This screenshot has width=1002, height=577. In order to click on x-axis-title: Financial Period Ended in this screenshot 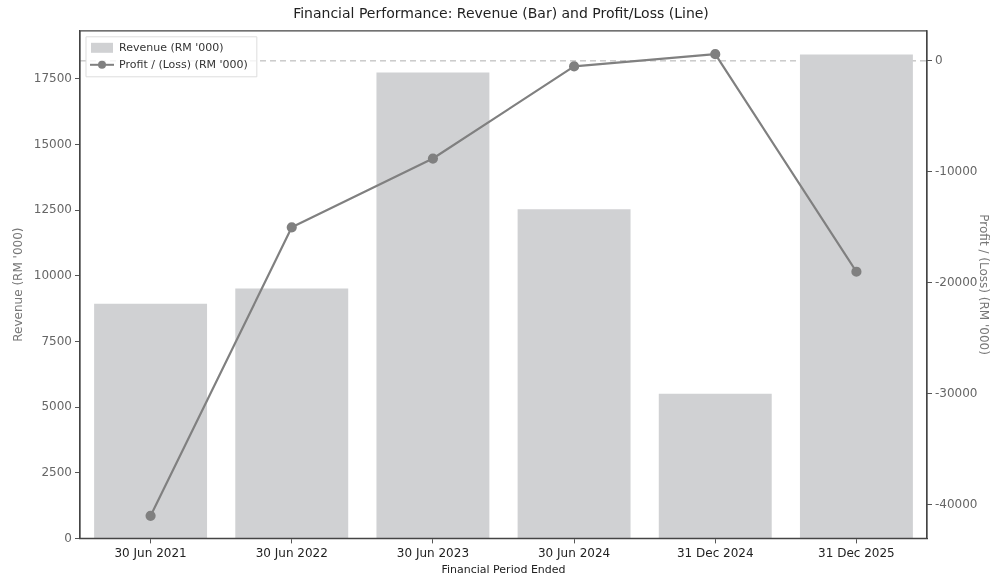, I will do `click(503, 570)`.